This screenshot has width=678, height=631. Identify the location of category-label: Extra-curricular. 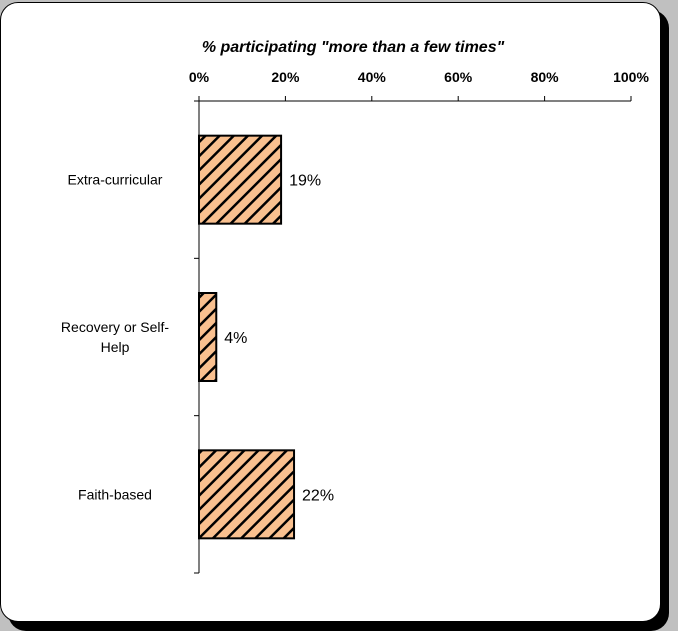
(115, 180).